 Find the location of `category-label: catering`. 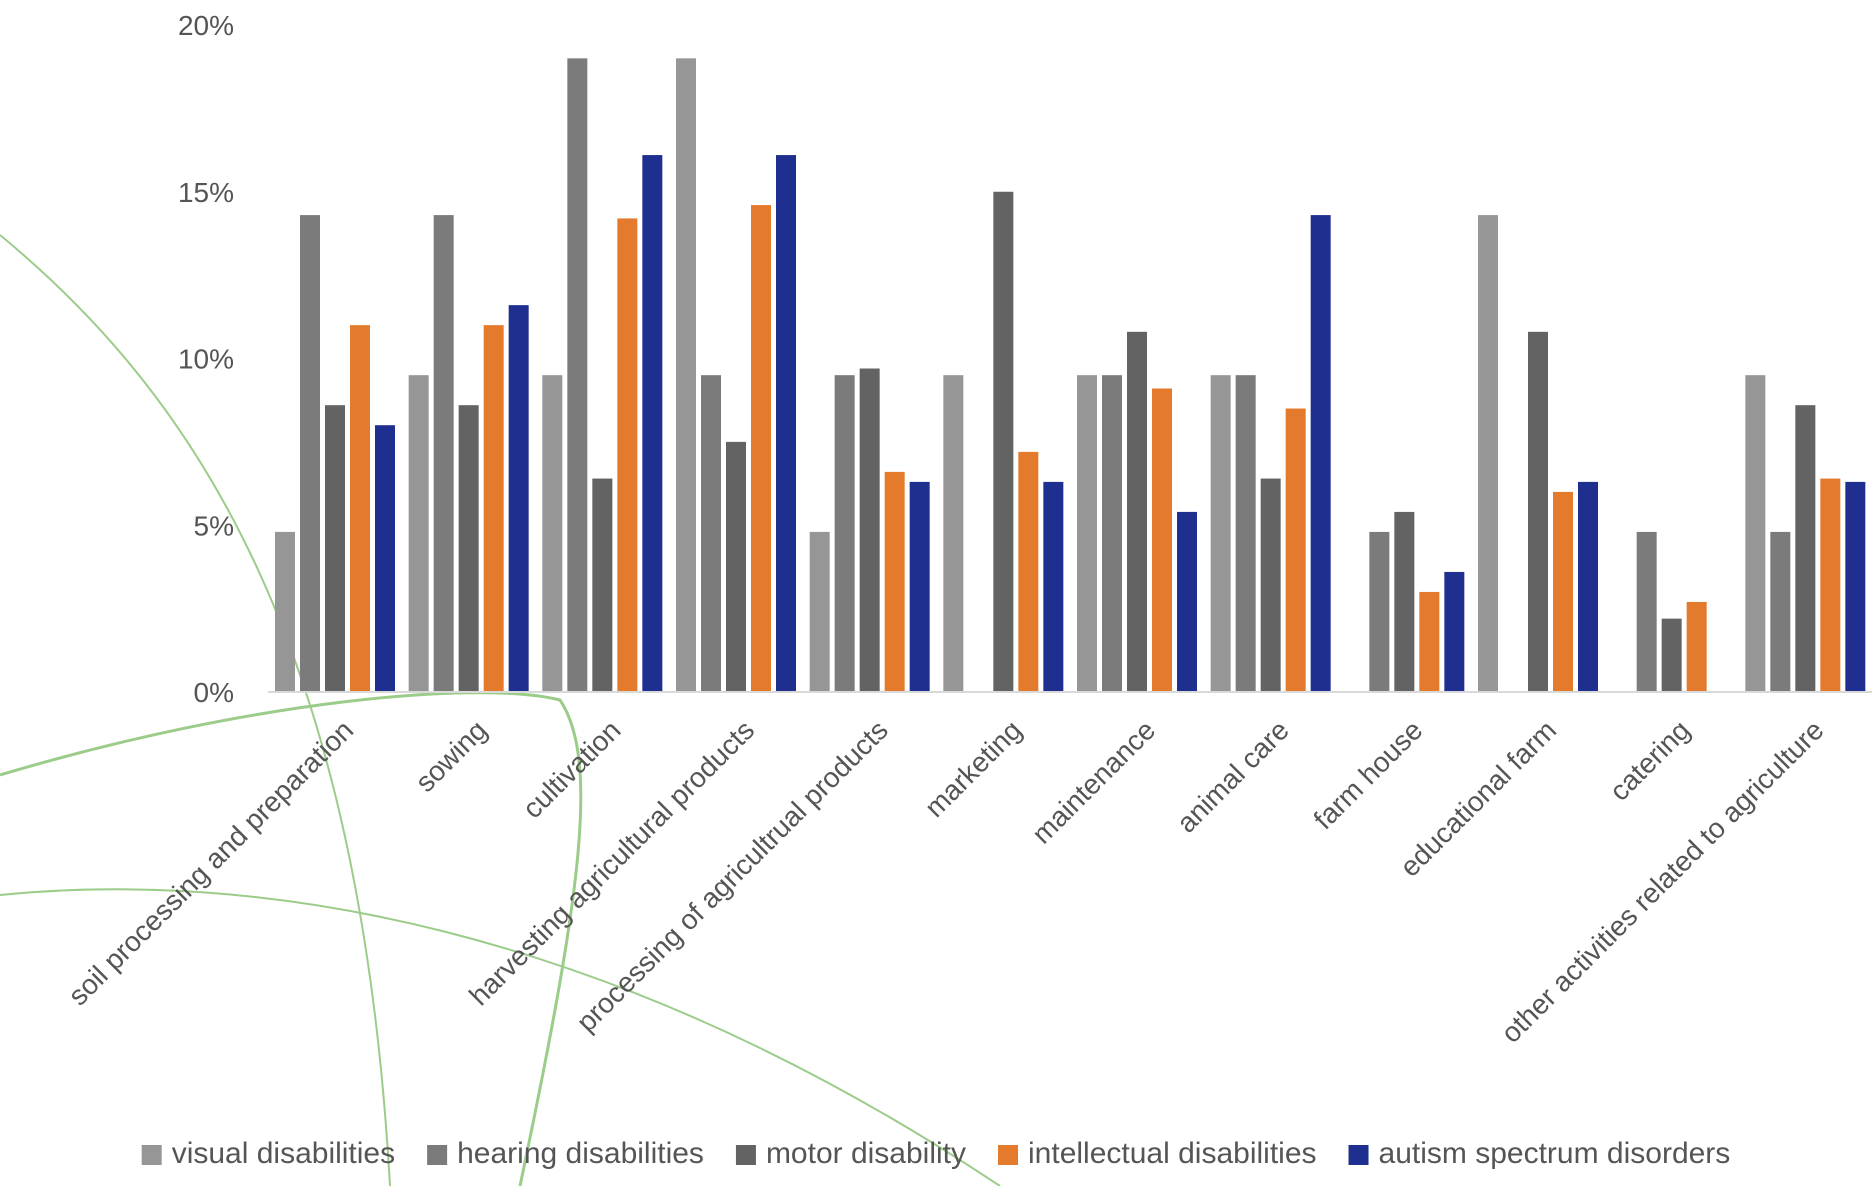

category-label: catering is located at coordinates (1650, 760).